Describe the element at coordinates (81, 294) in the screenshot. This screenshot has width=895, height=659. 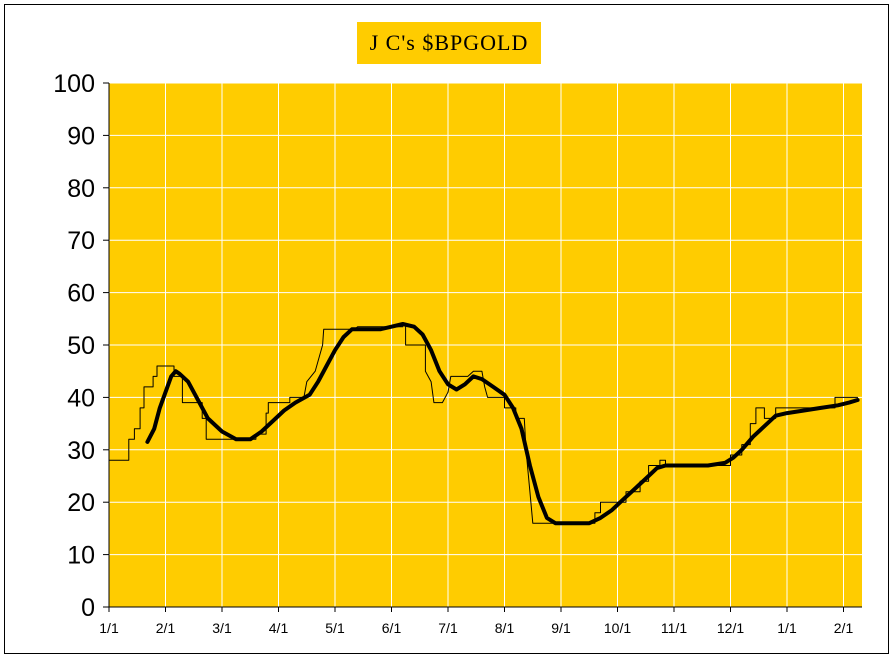
I see `y-tick-label: 60` at that location.